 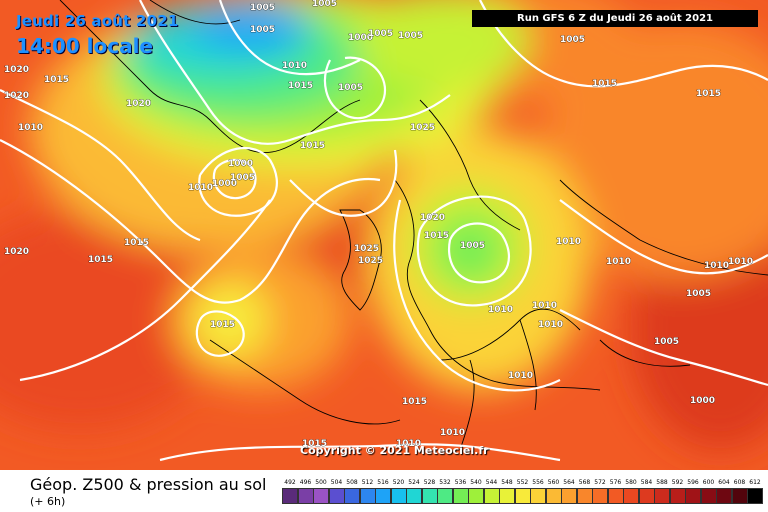 What do you see at coordinates (321, 482) in the screenshot?
I see `legend-level-label: 500` at bounding box center [321, 482].